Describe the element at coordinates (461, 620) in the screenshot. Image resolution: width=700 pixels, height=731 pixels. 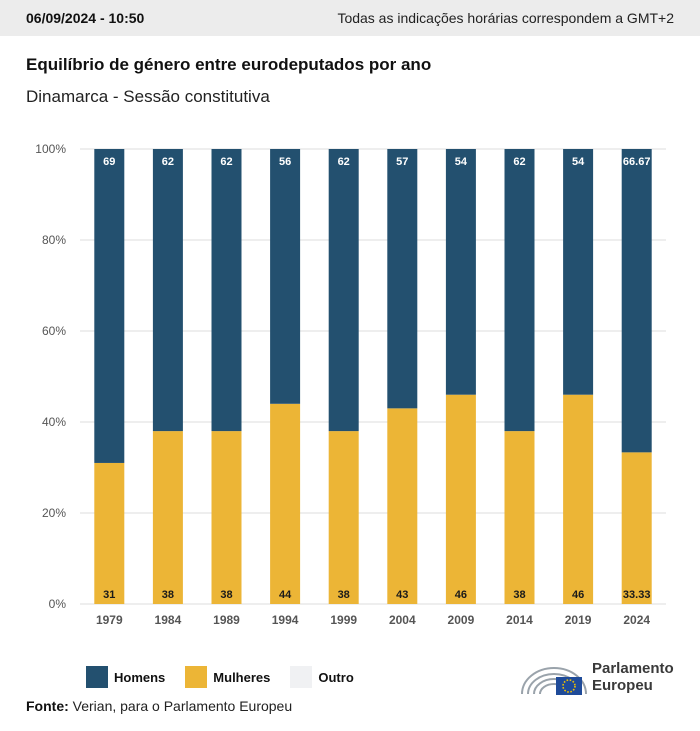
I see `x-tick-label: 2009` at that location.